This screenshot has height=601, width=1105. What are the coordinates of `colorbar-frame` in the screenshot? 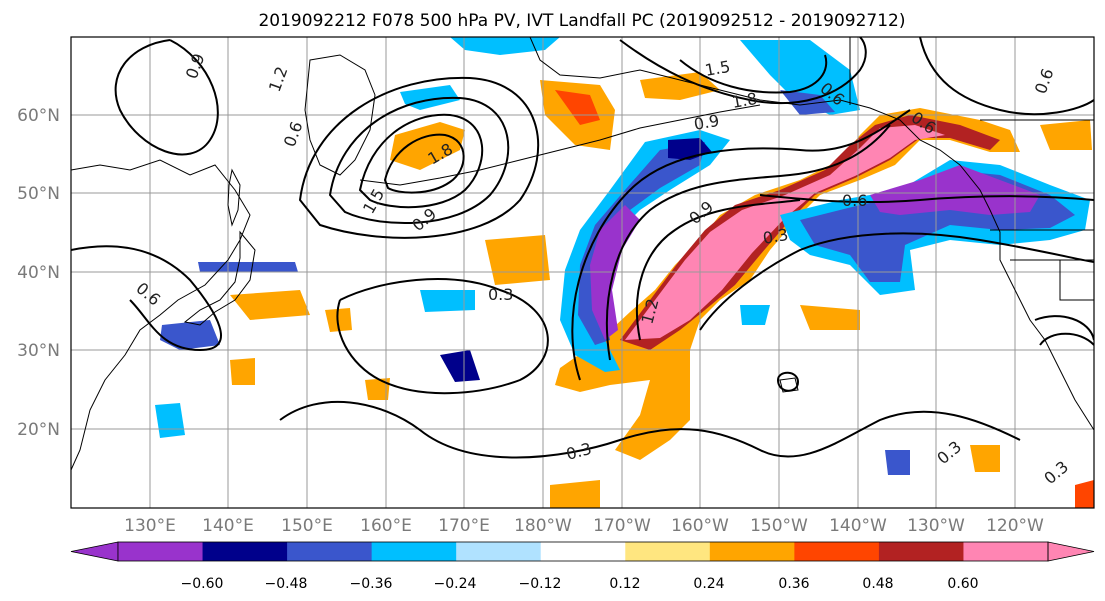 It's located at (583, 551).